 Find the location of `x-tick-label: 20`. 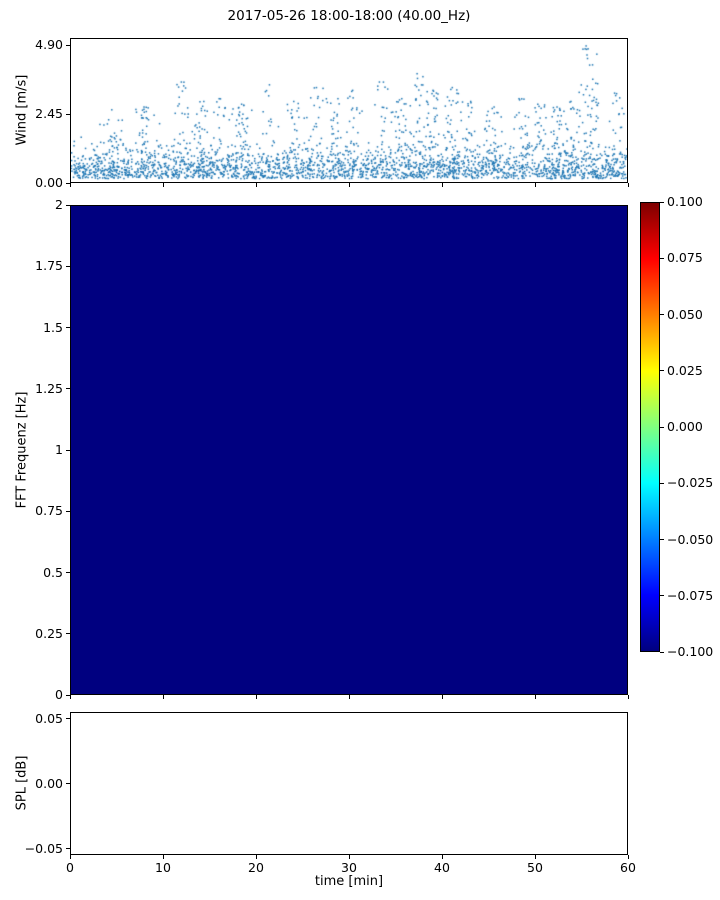

x-tick-label: 20 is located at coordinates (256, 867).